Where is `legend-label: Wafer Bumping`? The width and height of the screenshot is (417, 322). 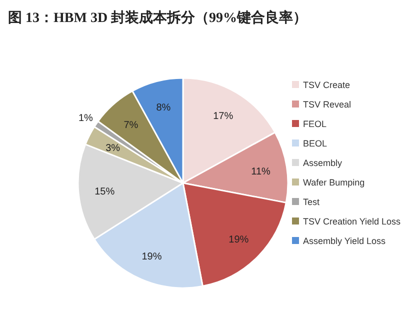 legend-label: Wafer Bumping is located at coordinates (334, 183).